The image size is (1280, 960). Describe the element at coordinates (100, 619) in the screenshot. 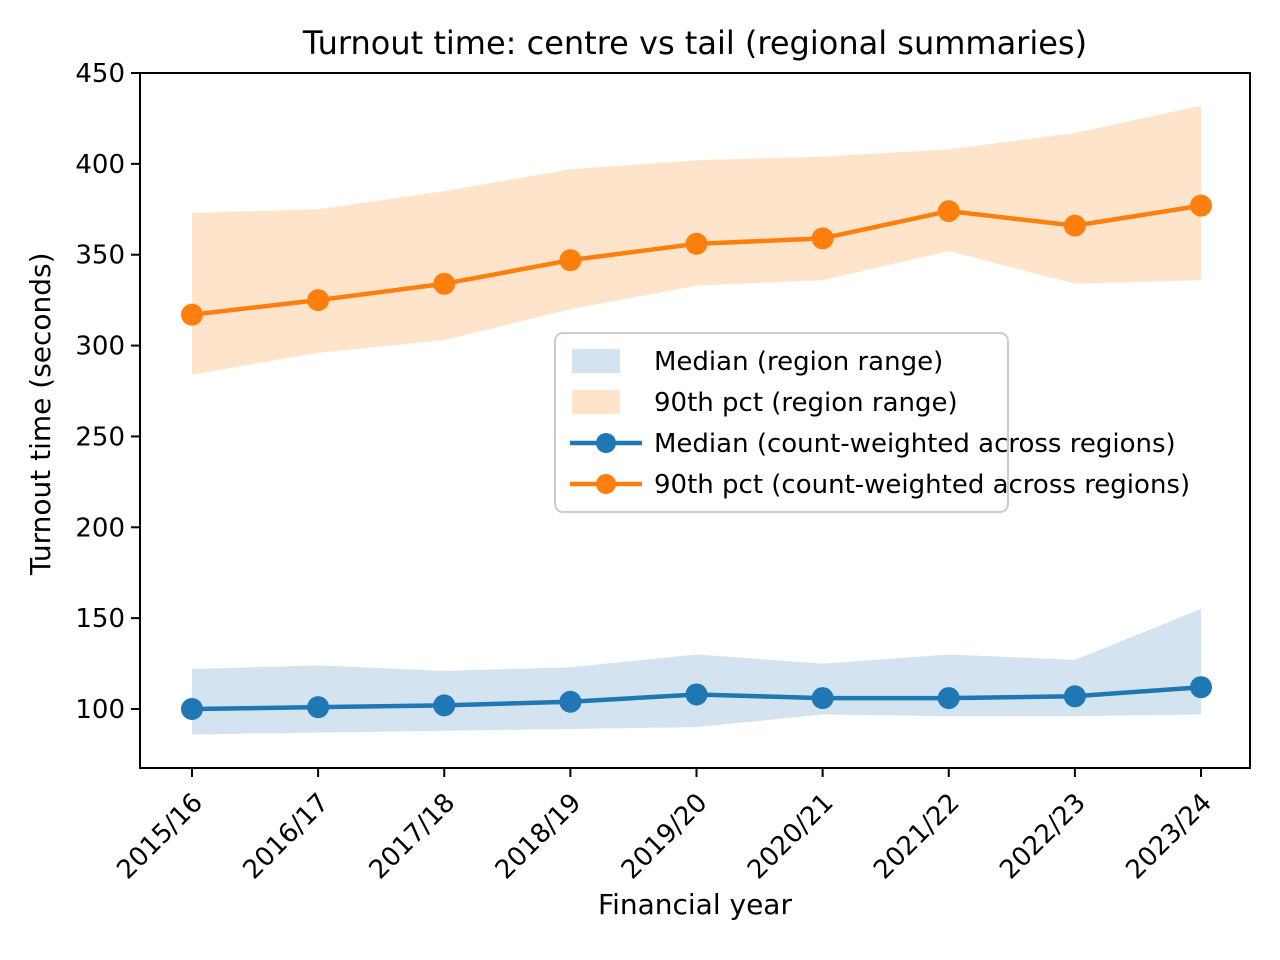

I see `y-tick-label: 150` at that location.